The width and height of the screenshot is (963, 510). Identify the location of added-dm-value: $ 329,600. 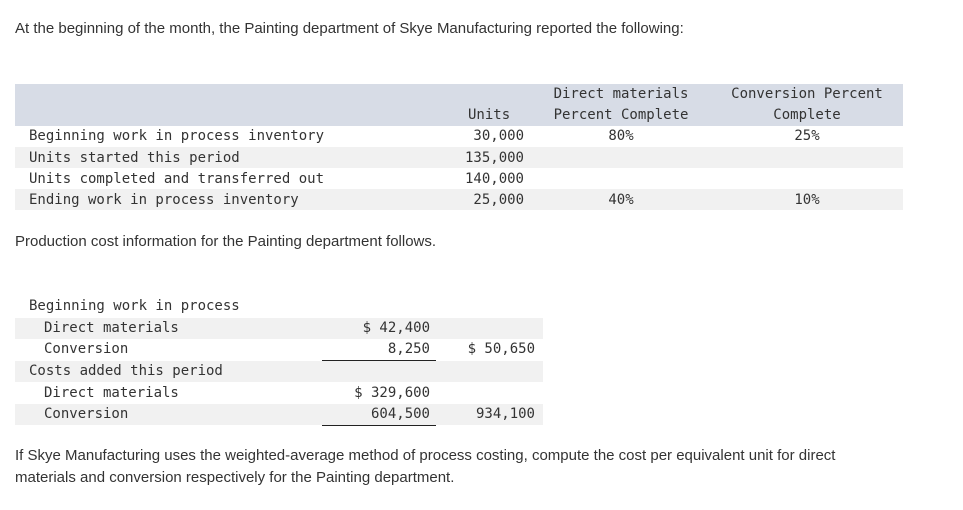
(392, 393).